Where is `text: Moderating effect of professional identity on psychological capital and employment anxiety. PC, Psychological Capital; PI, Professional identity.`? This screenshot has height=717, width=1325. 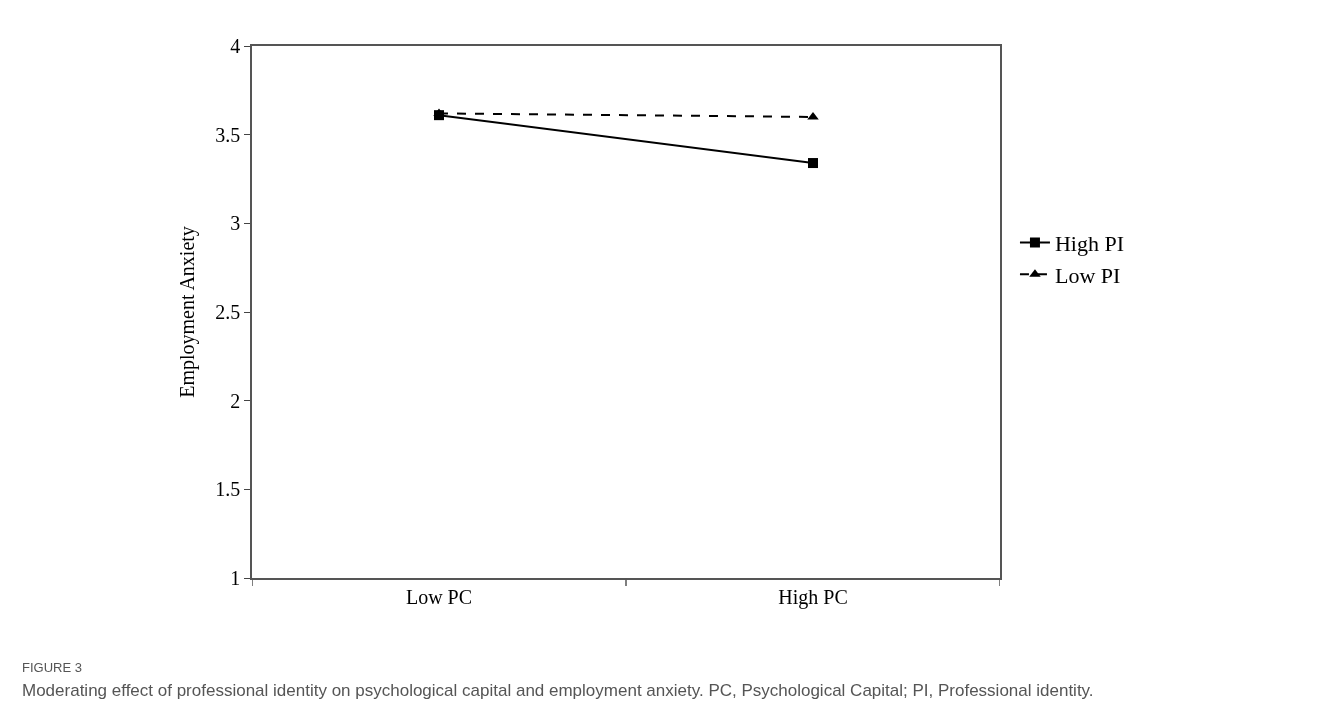 text: Moderating effect of professional identity on psychological capital and employment anxiety. PC, Psychological Capital; PI, Professional identity. is located at coordinates (558, 690).